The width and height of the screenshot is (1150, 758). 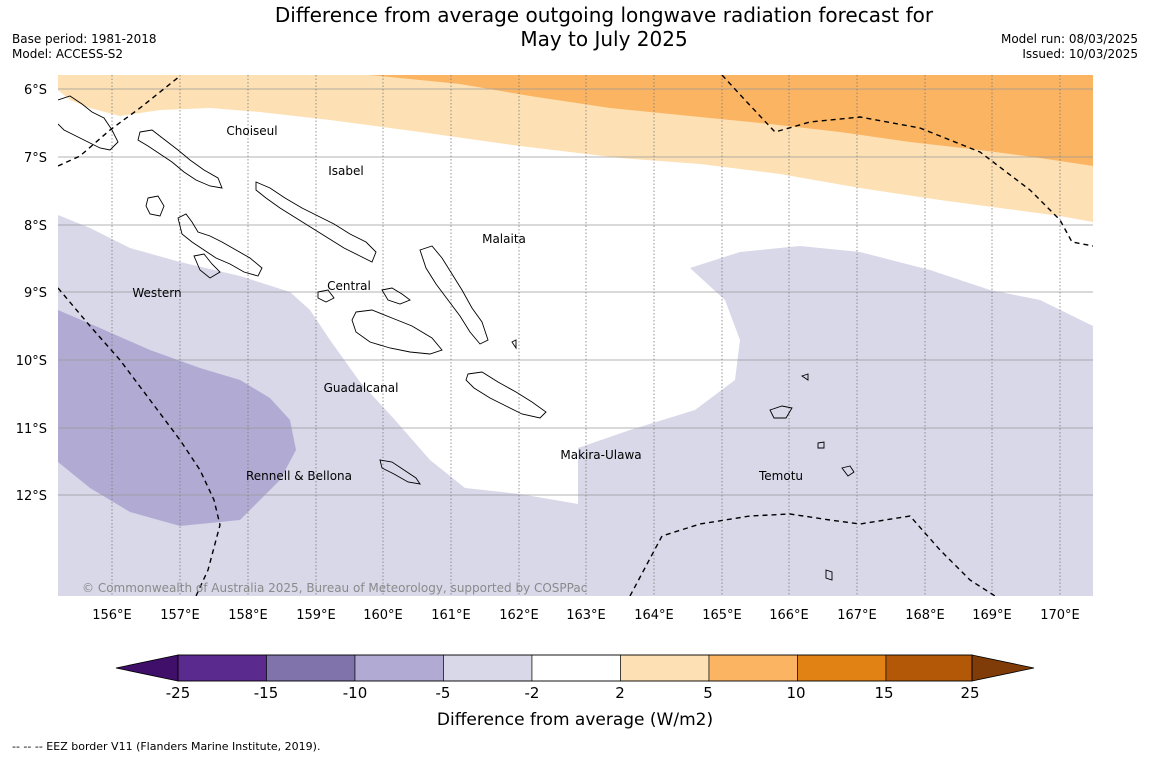 I want to click on base-period-text: Base period: 1981-2018, so click(x=84, y=39).